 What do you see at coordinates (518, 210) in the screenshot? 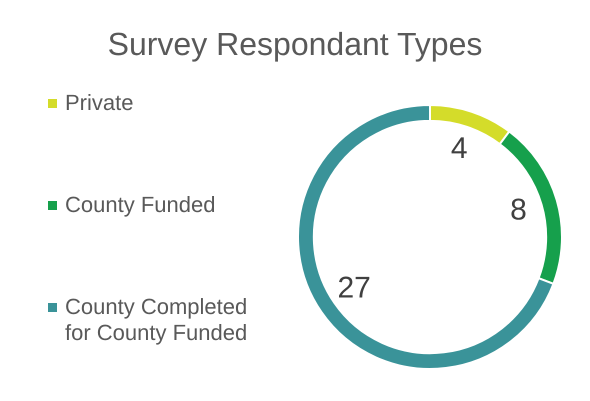
I see `data-label: 8` at bounding box center [518, 210].